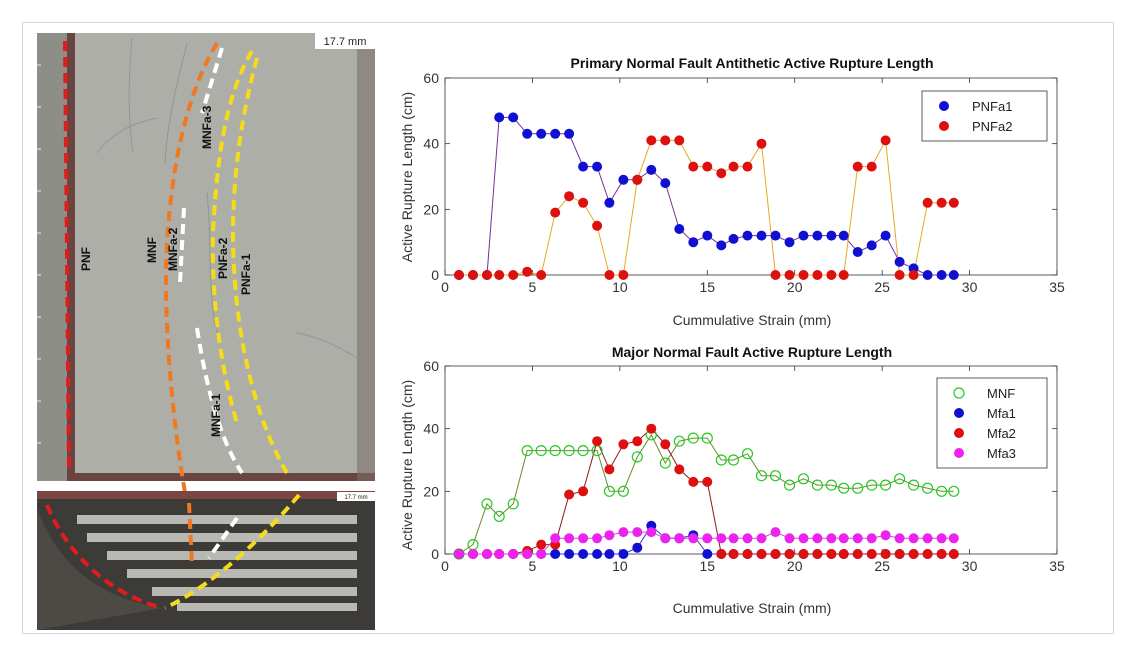  What do you see at coordinates (970, 566) in the screenshot?
I see `x-tick-label: 30` at bounding box center [970, 566].